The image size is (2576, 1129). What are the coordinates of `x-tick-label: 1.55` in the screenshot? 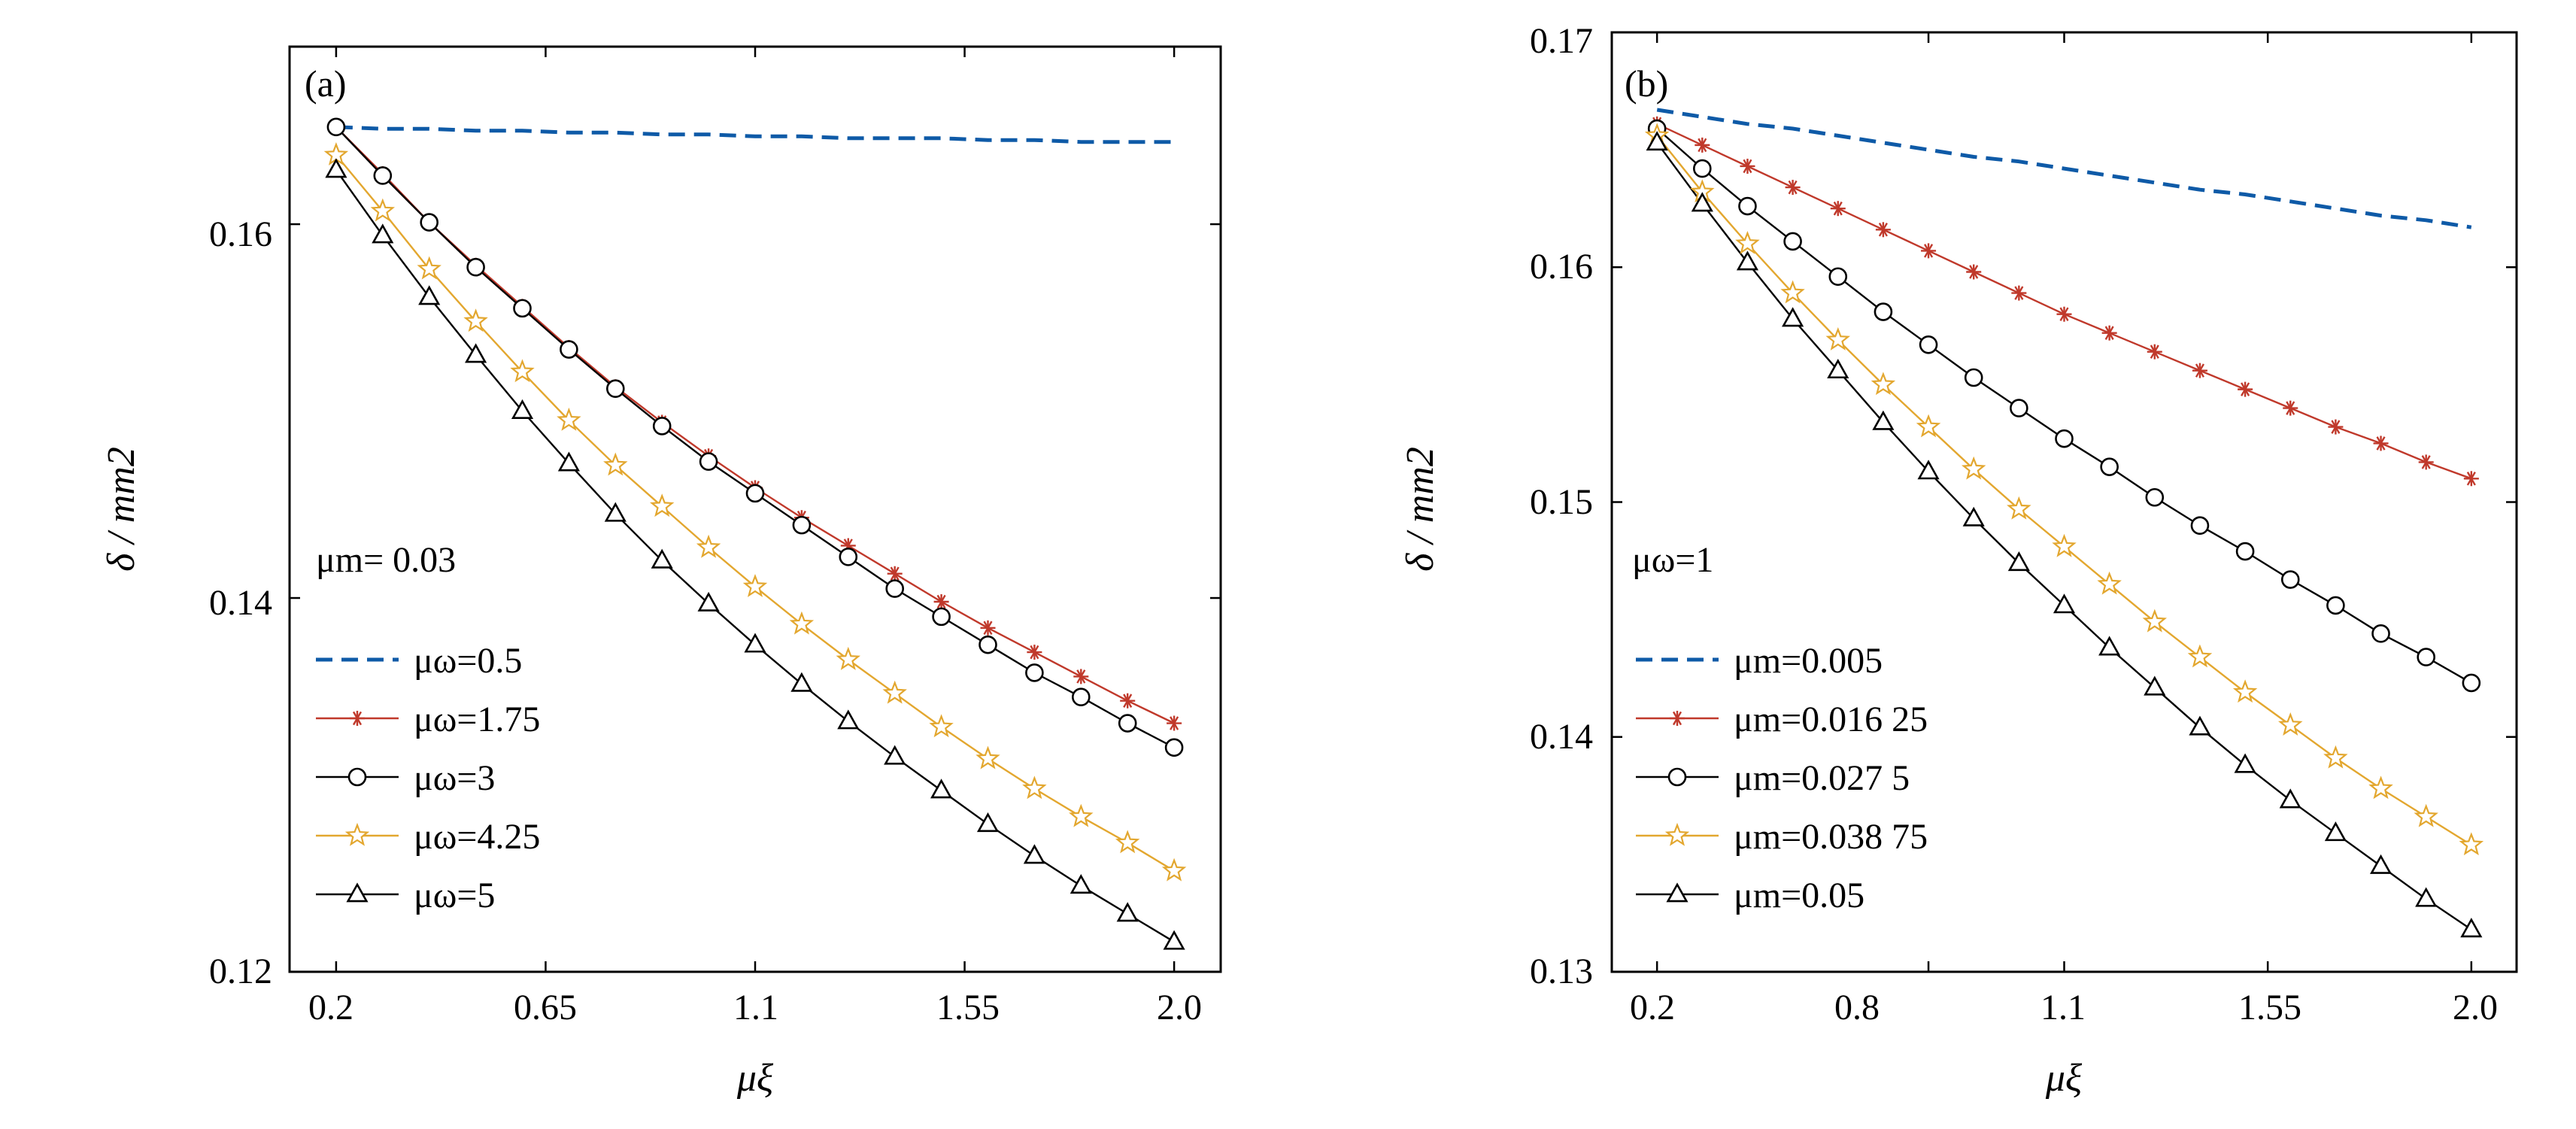 It's located at (2269, 1007).